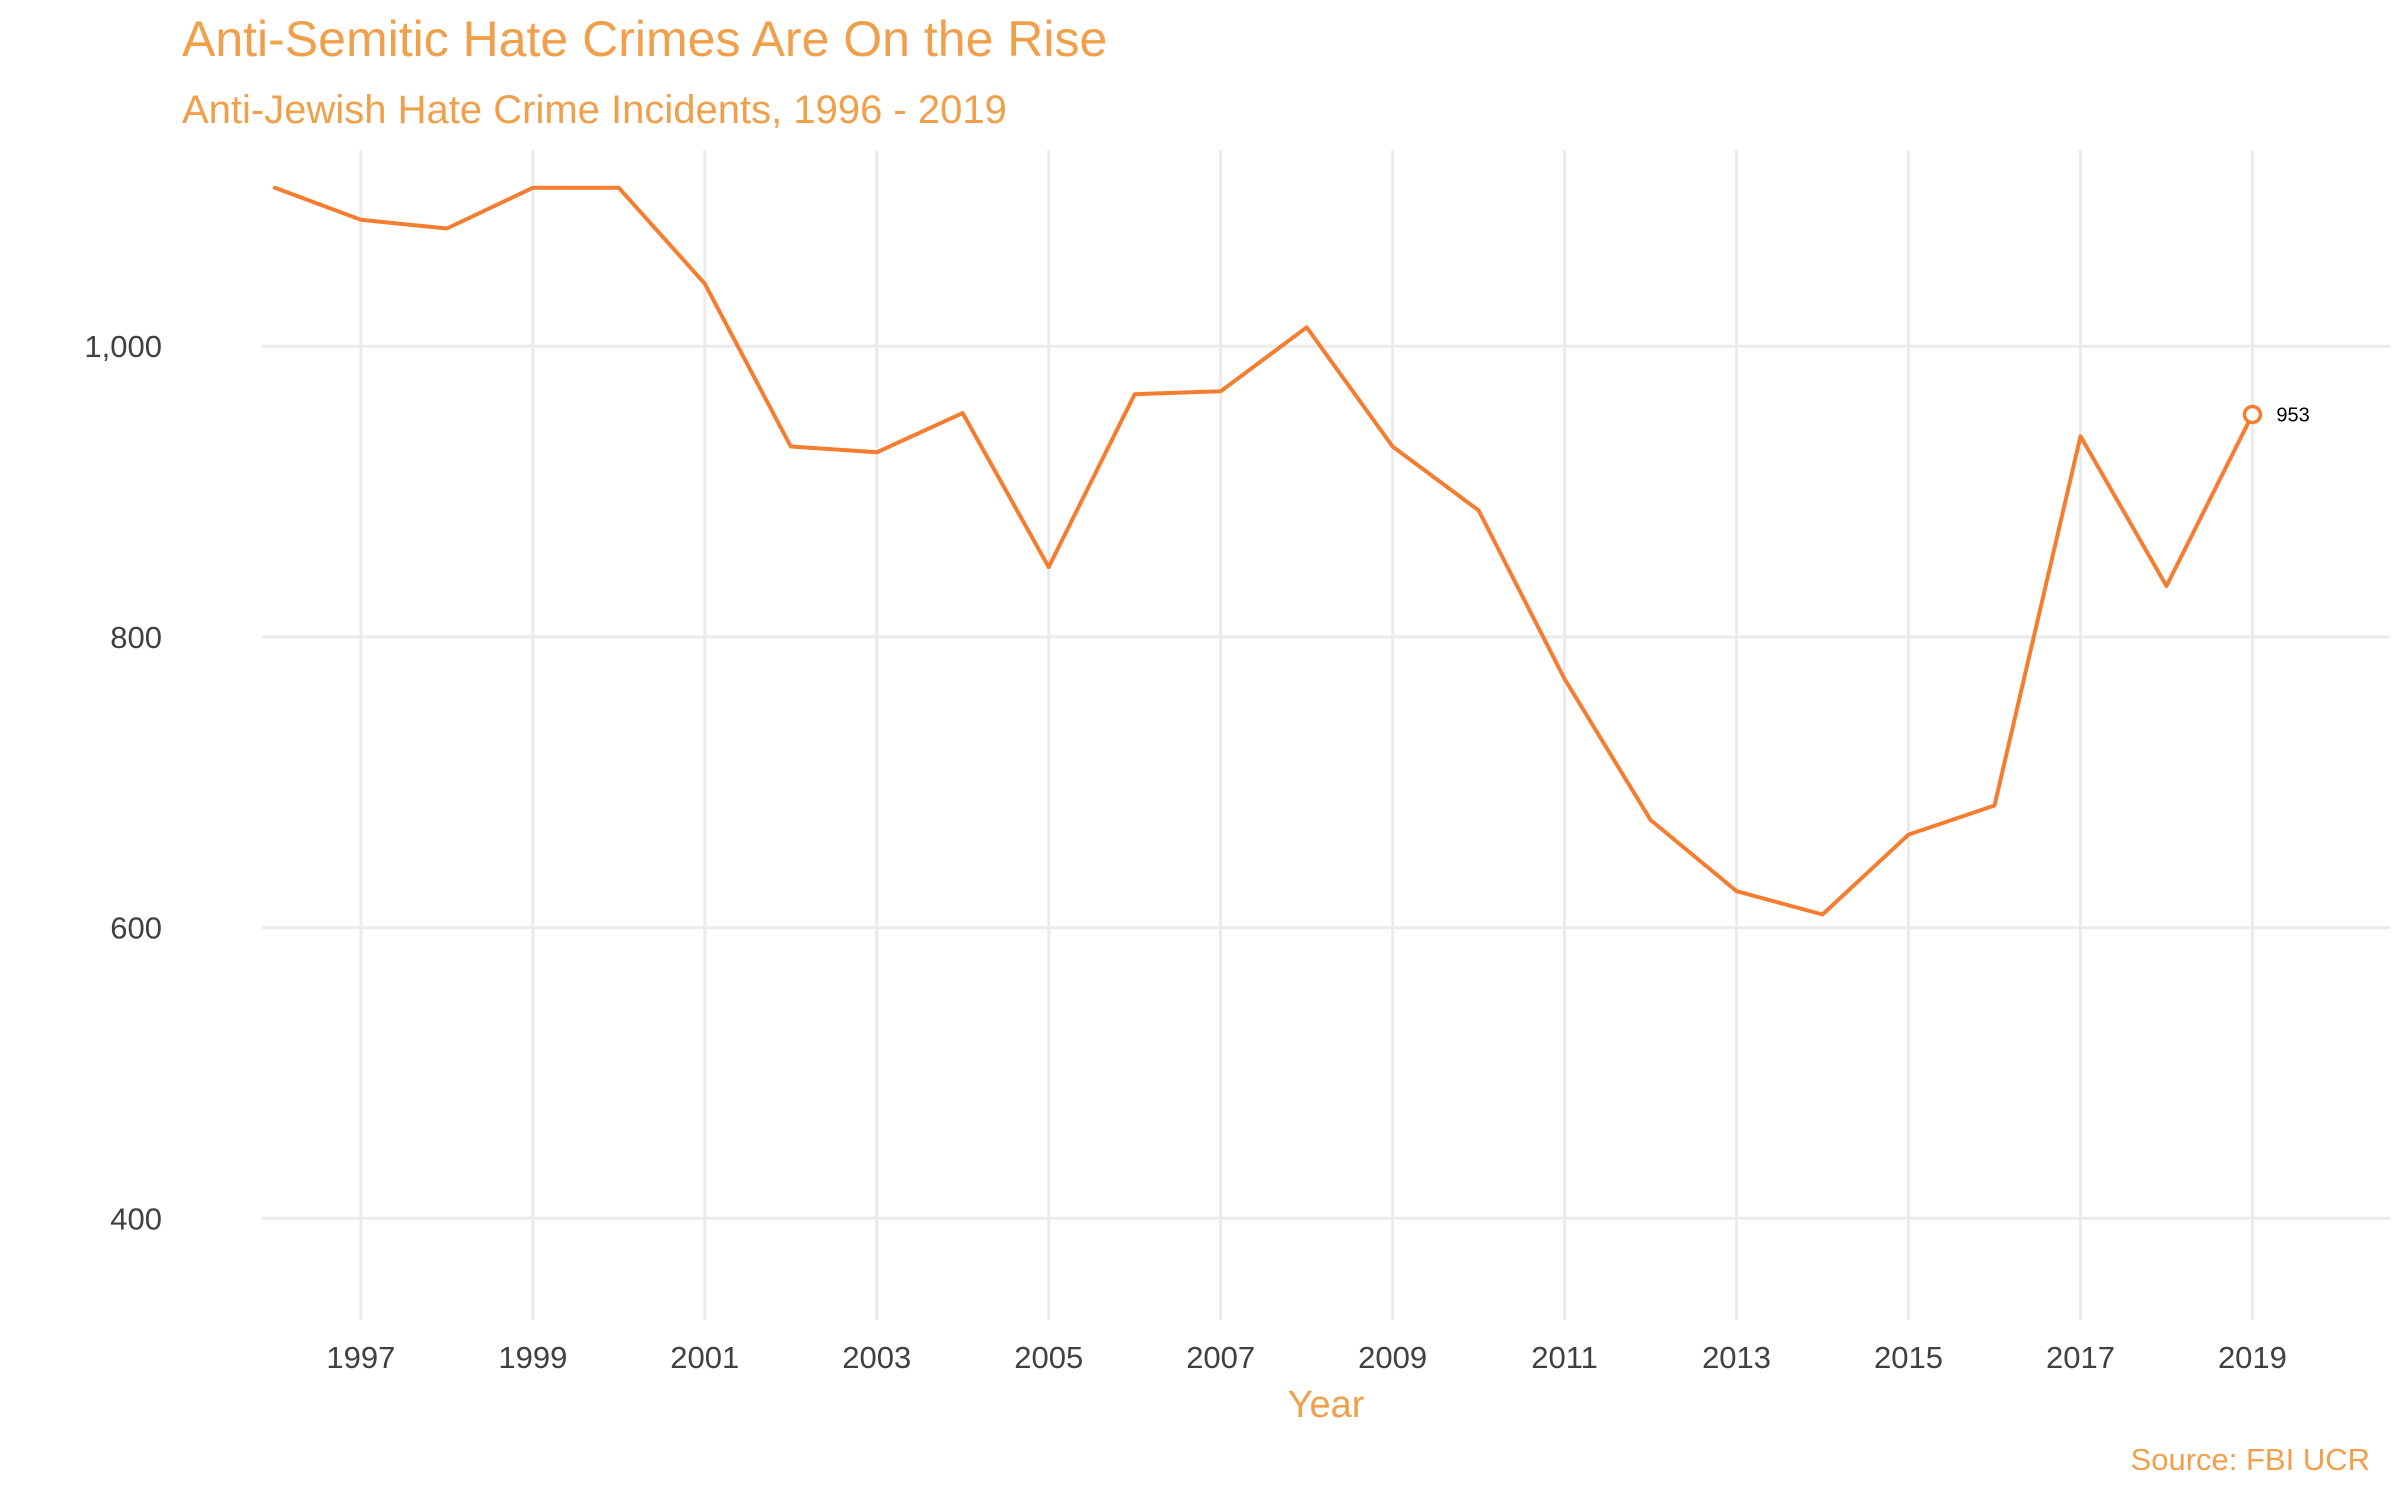  Describe the element at coordinates (136, 637) in the screenshot. I see `y-tick-label: 800` at that location.